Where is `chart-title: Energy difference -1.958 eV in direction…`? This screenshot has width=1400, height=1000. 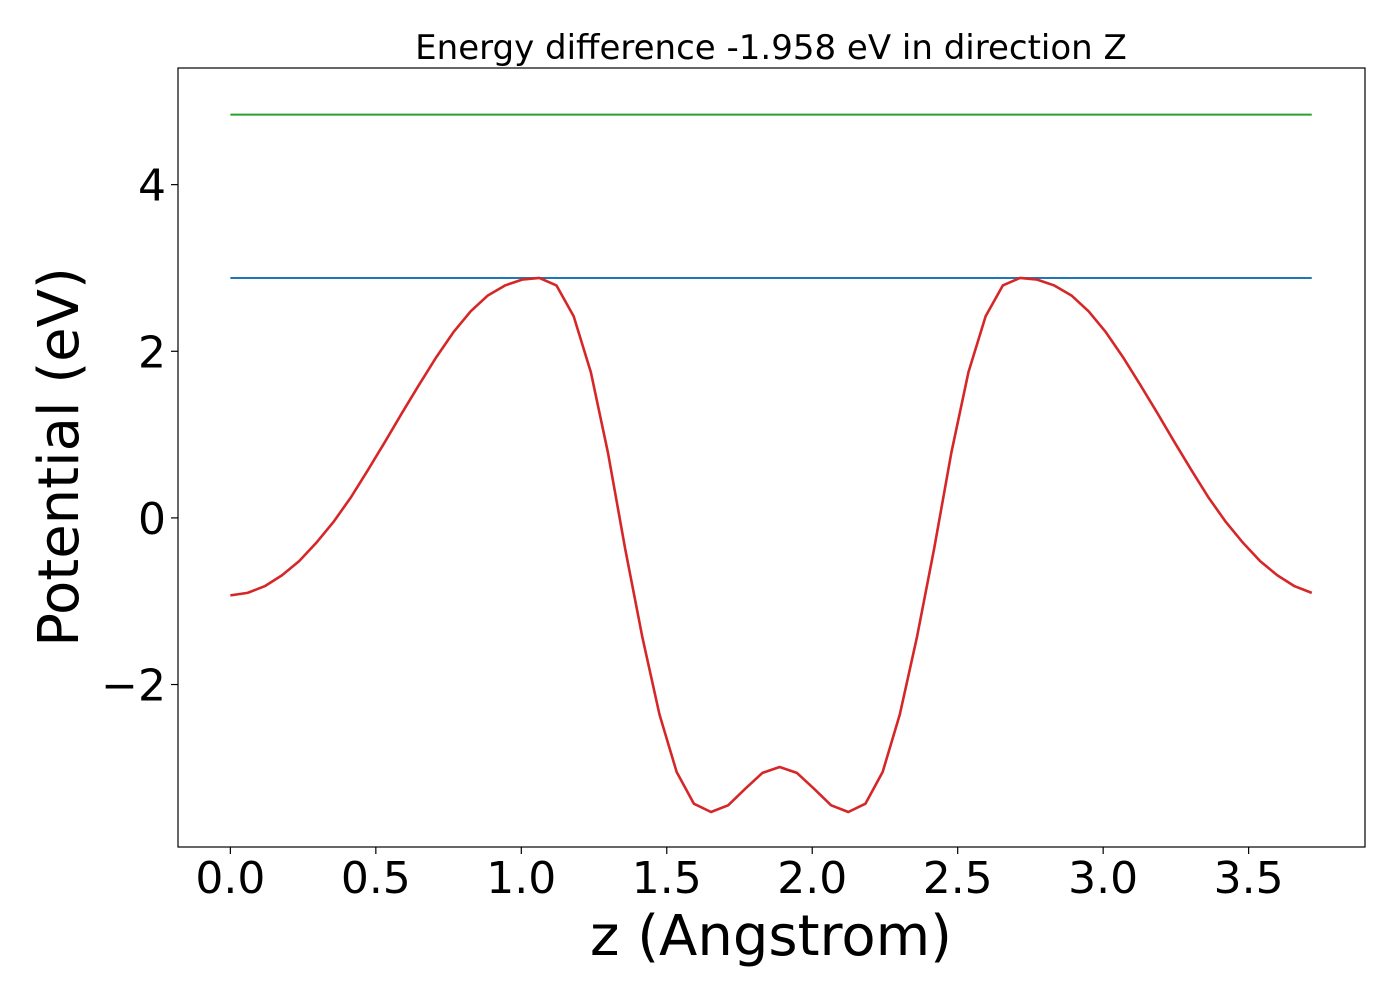
chart-title: Energy difference -1.958 eV in direction… is located at coordinates (771, 48).